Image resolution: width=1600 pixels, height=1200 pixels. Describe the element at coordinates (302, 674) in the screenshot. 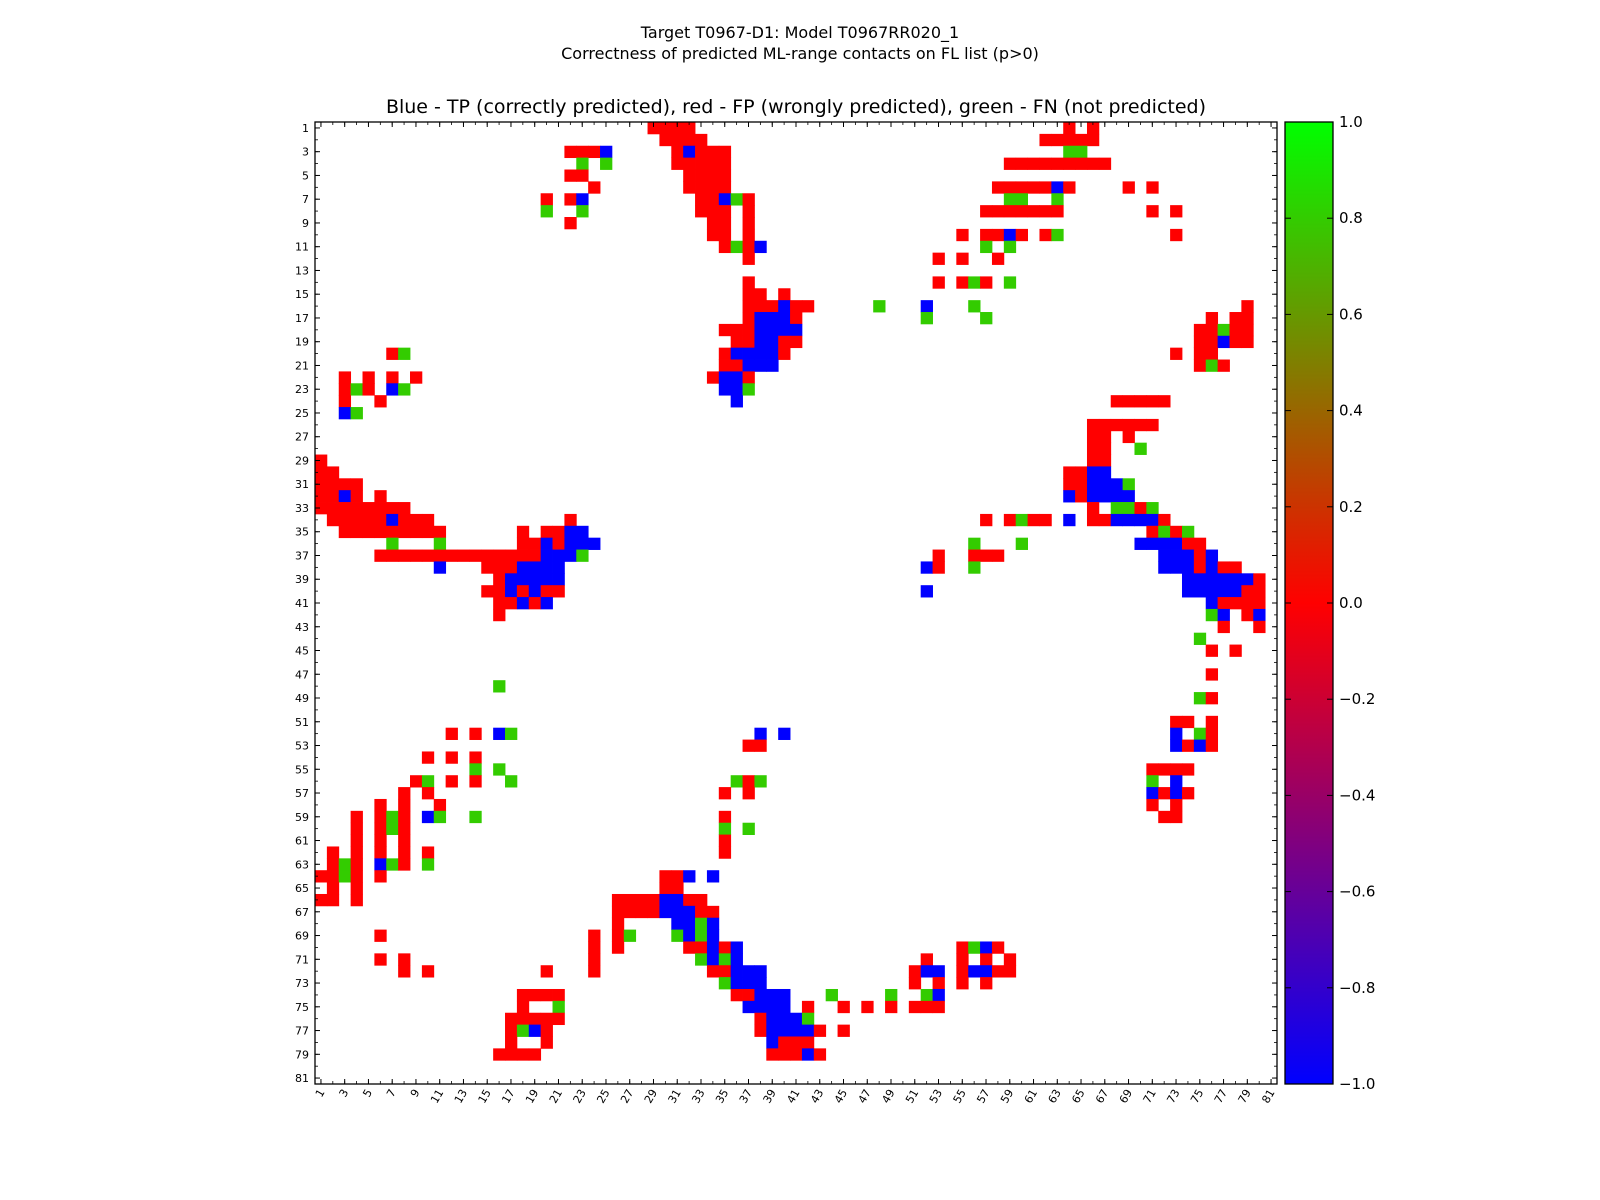

I see `y-tick-label: 47` at that location.